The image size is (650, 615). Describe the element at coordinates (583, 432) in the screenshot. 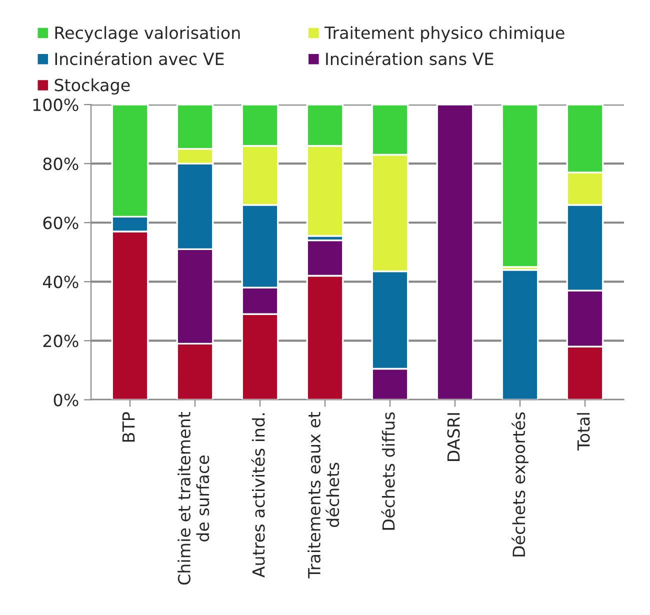

I see `x-tick-label: Total` at that location.